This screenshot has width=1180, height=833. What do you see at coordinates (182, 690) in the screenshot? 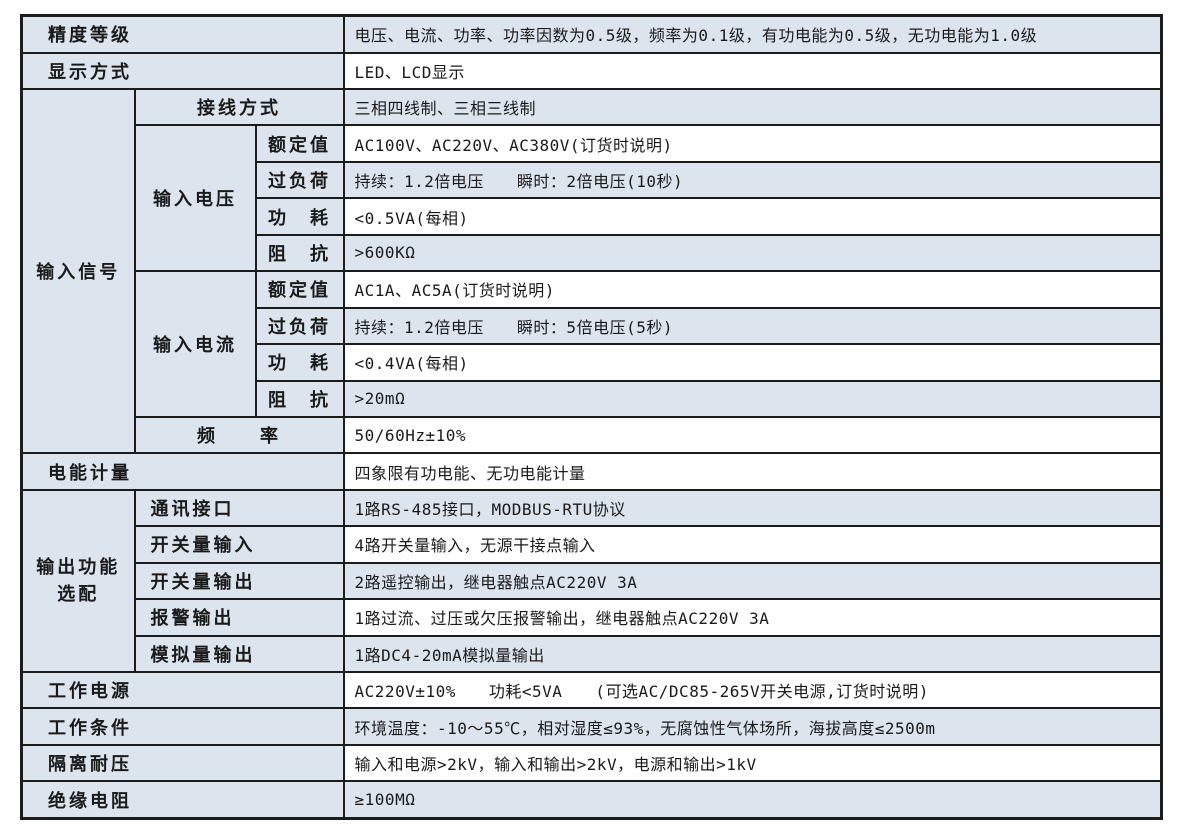
I see `power-supply-label: 工作电源` at bounding box center [182, 690].